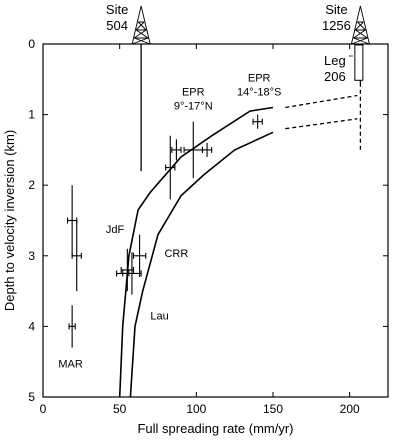 The width and height of the screenshot is (414, 440). I want to click on x-tick-label: 100, so click(196, 409).